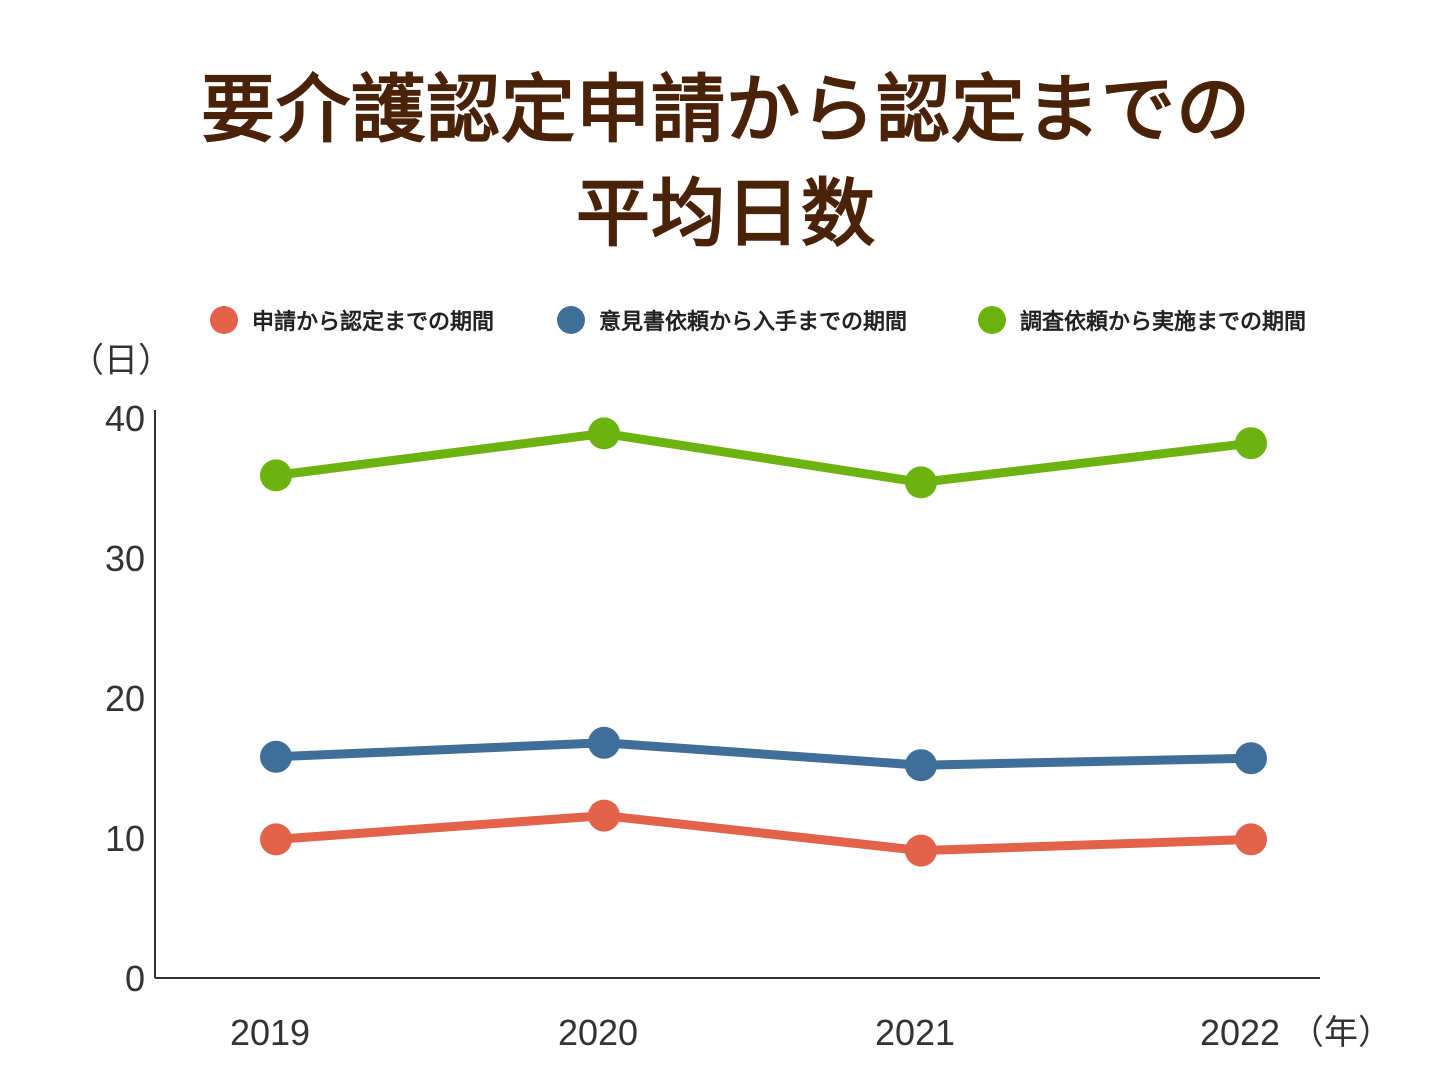  Describe the element at coordinates (270, 1032) in the screenshot. I see `x-tick-label: 2019` at that location.